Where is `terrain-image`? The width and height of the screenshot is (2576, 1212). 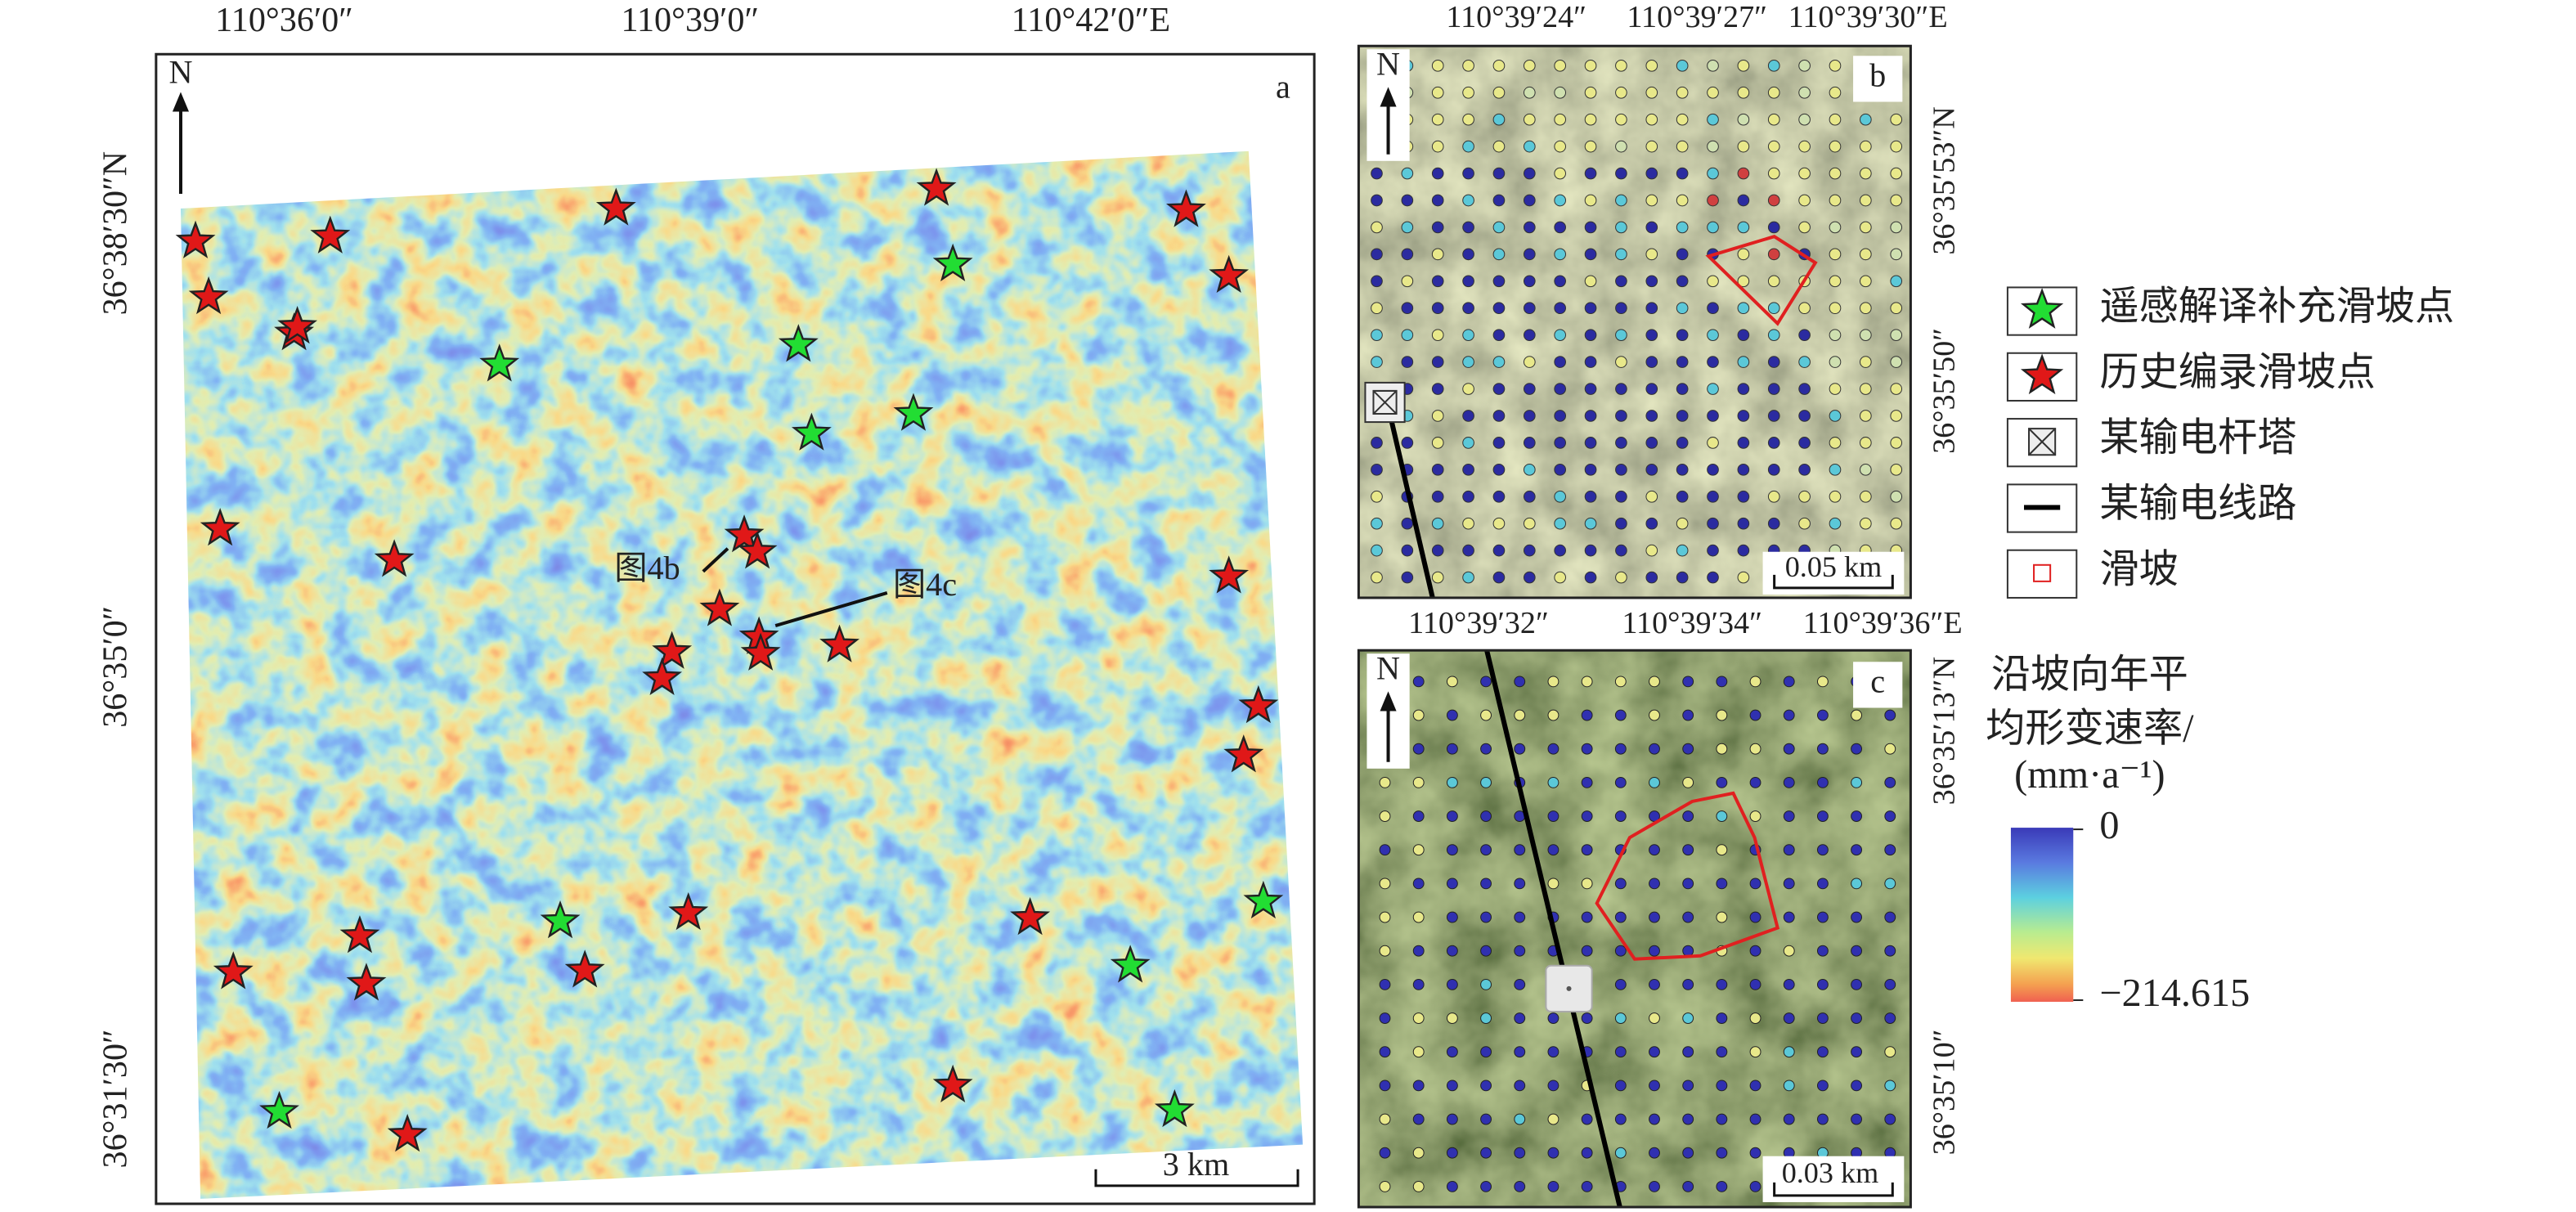 terrain-image is located at coordinates (1634, 928).